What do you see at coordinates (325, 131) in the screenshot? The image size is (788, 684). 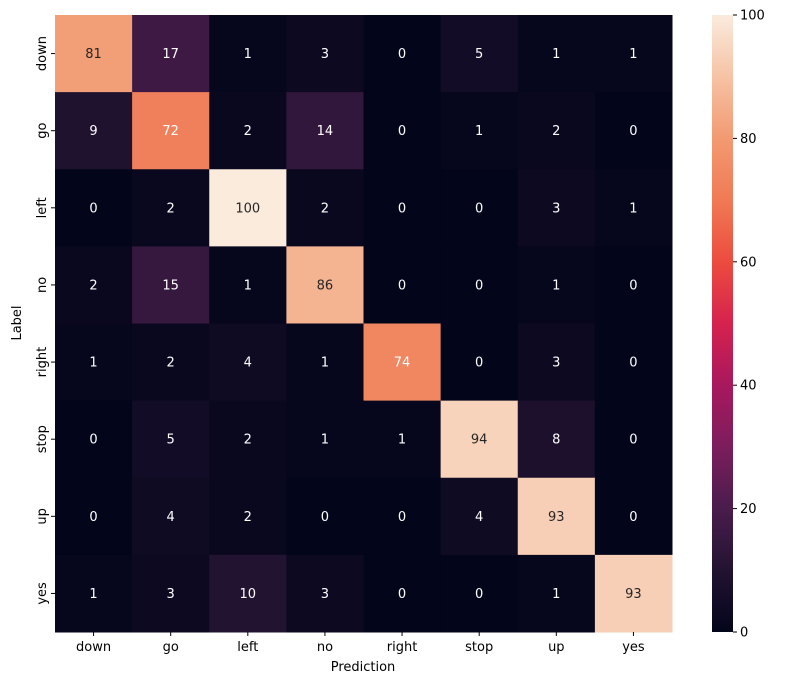 I see `cell-value-label: 14` at bounding box center [325, 131].